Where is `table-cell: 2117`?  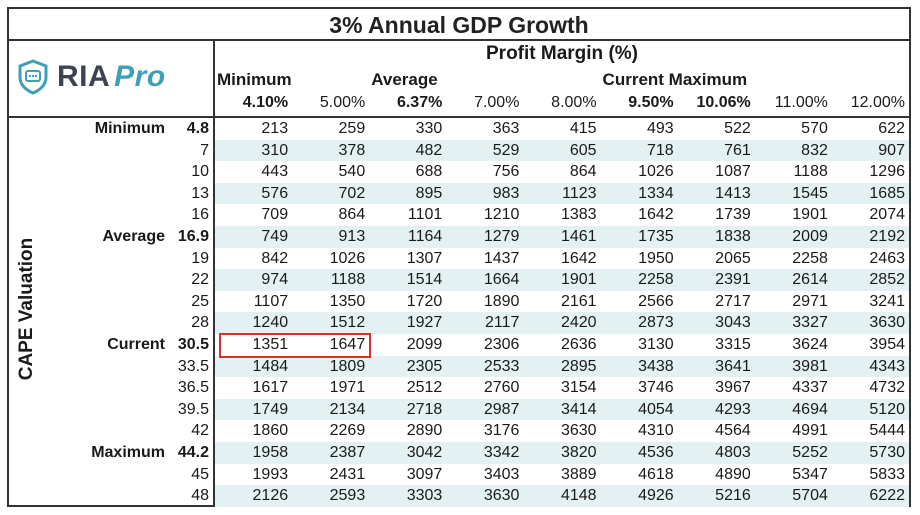 table-cell: 2117 is located at coordinates (502, 323).